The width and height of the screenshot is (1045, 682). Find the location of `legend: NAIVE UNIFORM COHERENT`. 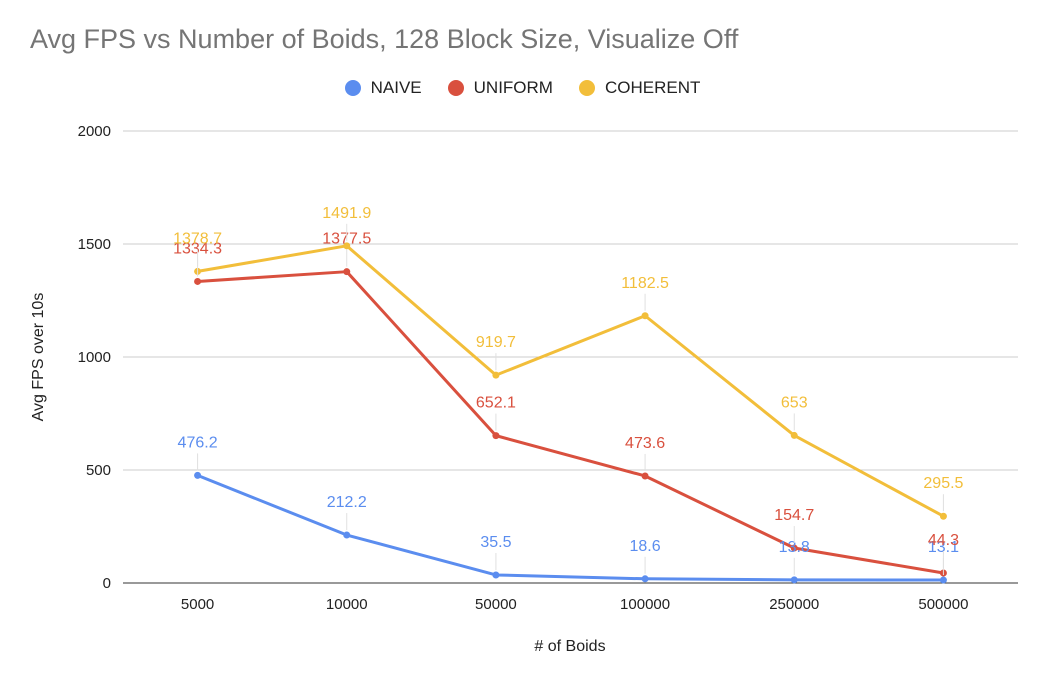

legend: NAIVE UNIFORM COHERENT is located at coordinates (522, 88).